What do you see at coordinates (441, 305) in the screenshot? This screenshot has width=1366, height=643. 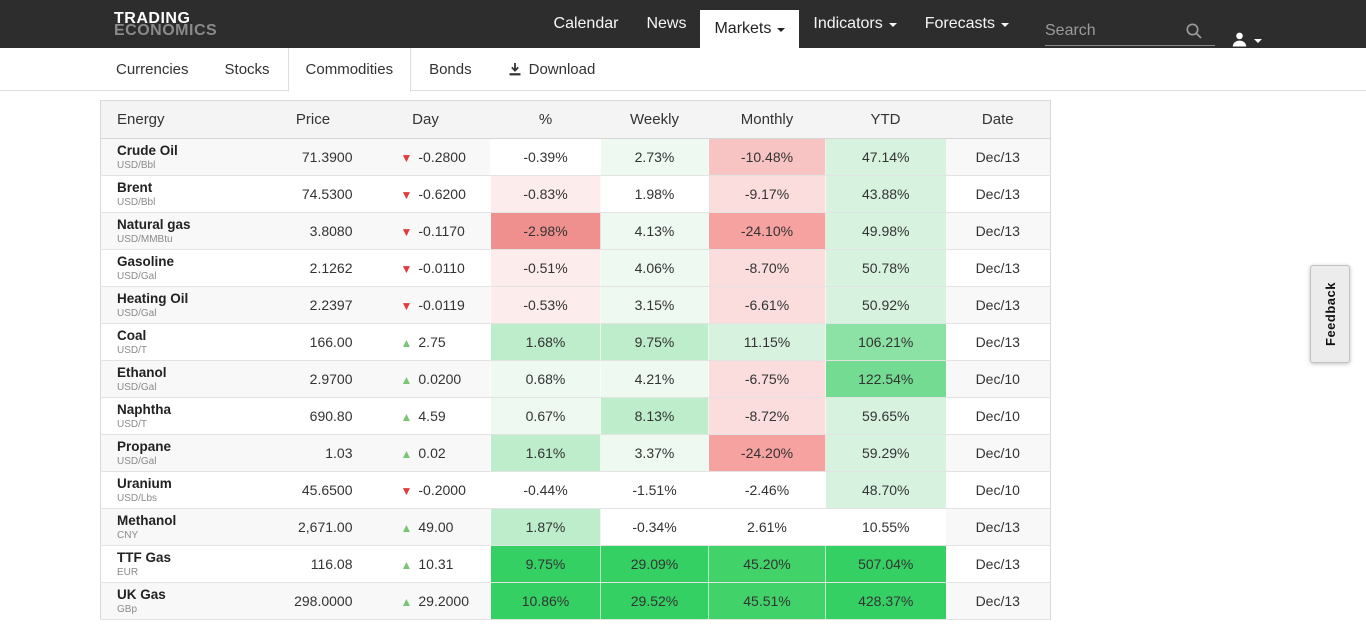 I see `day-value: -0.0119` at bounding box center [441, 305].